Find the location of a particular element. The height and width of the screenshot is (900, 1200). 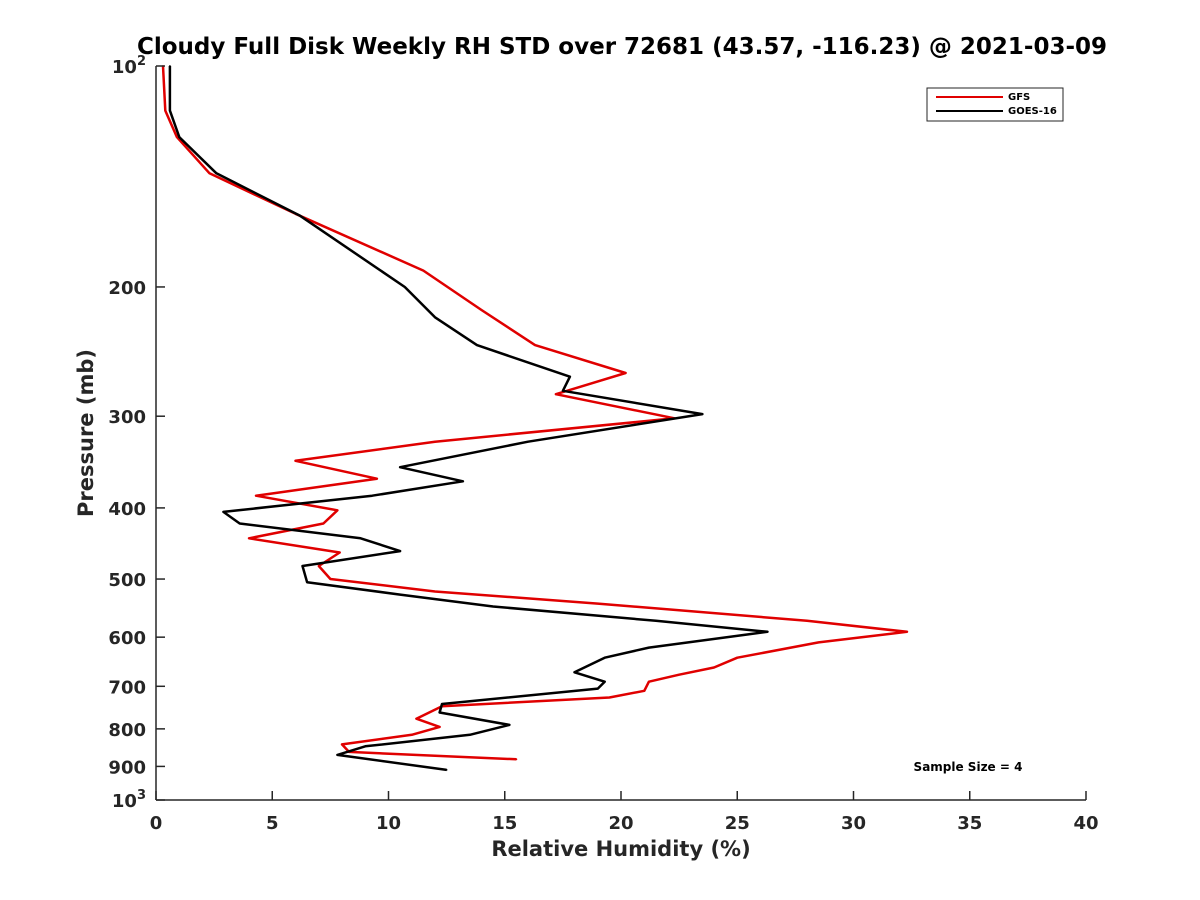

x-tick-label-0: 0 is located at coordinates (156, 823).